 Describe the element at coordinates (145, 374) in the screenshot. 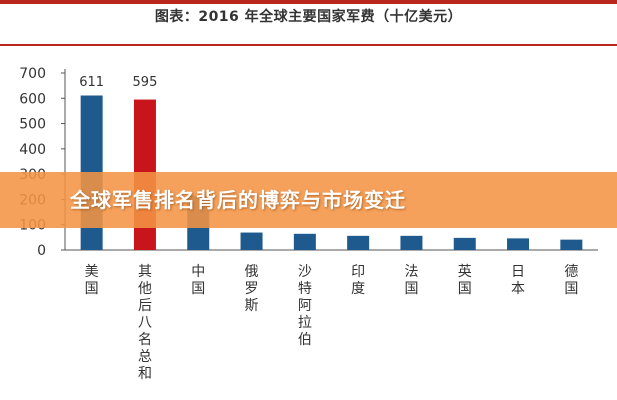

I see `x-tick-label: 和` at that location.